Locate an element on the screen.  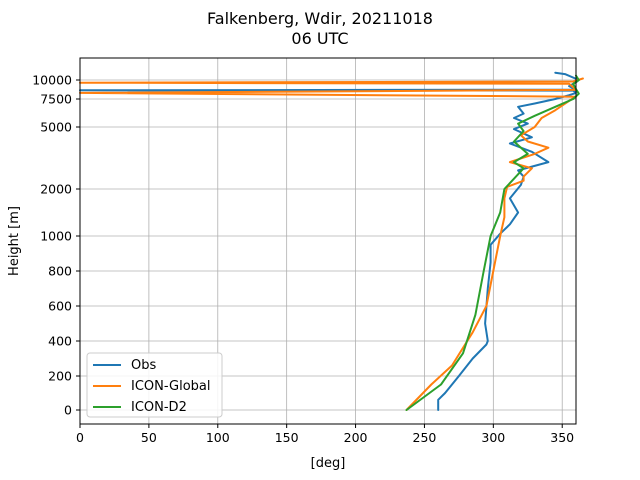
y-axis-label: Height [m] is located at coordinates (14, 241).